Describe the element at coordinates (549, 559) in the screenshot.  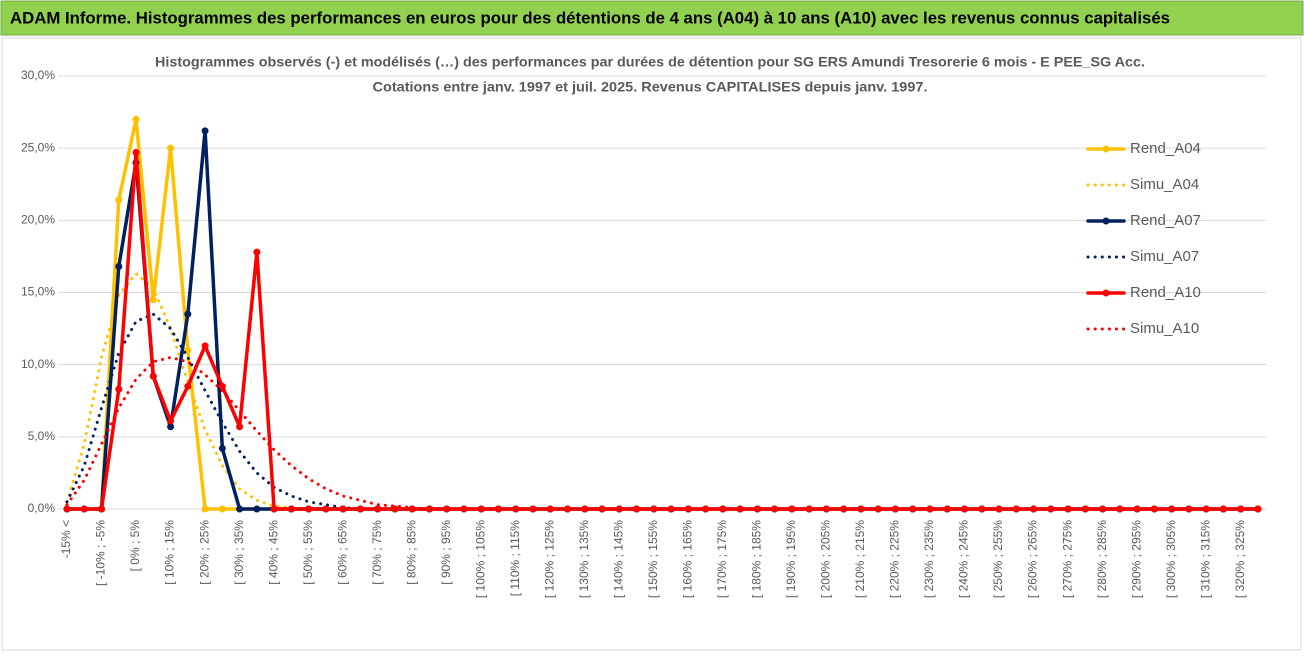
I see `x-tick-label: [ 120% ; 125%` at that location.